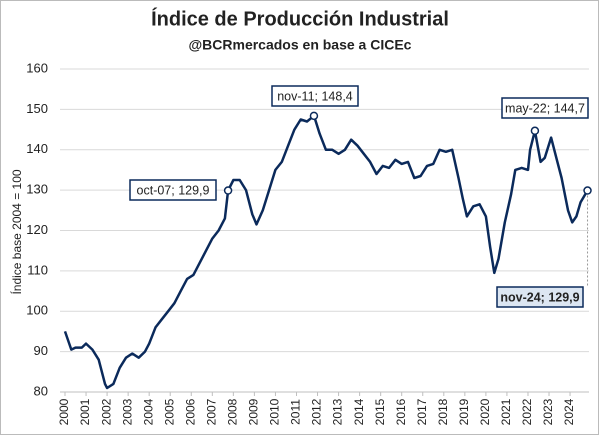 This screenshot has width=599, height=435. I want to click on y-tick-label: 80, so click(41, 390).